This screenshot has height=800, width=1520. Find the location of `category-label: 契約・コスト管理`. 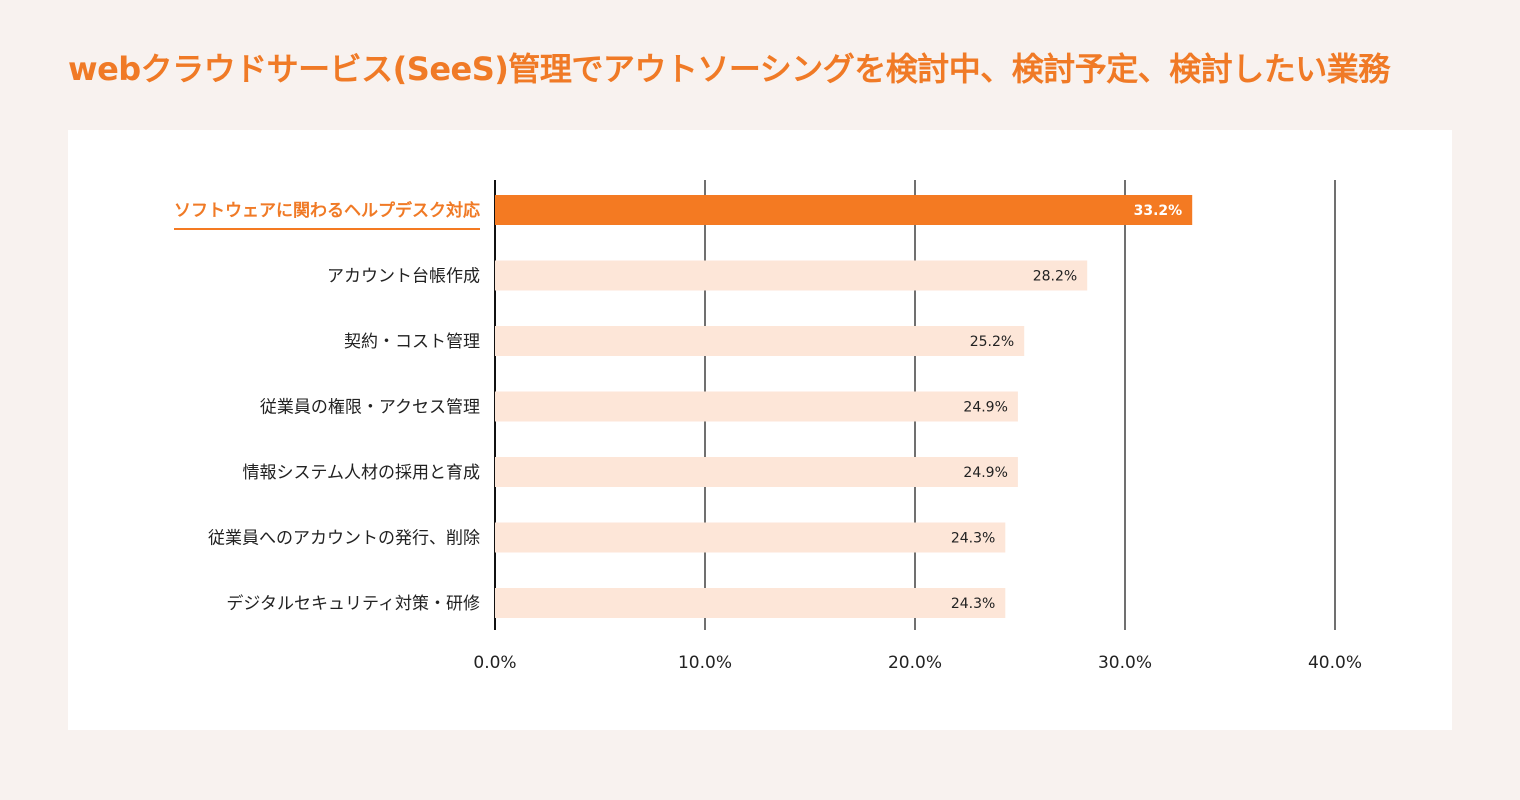

category-label: 契約・コスト管理 is located at coordinates (412, 342).